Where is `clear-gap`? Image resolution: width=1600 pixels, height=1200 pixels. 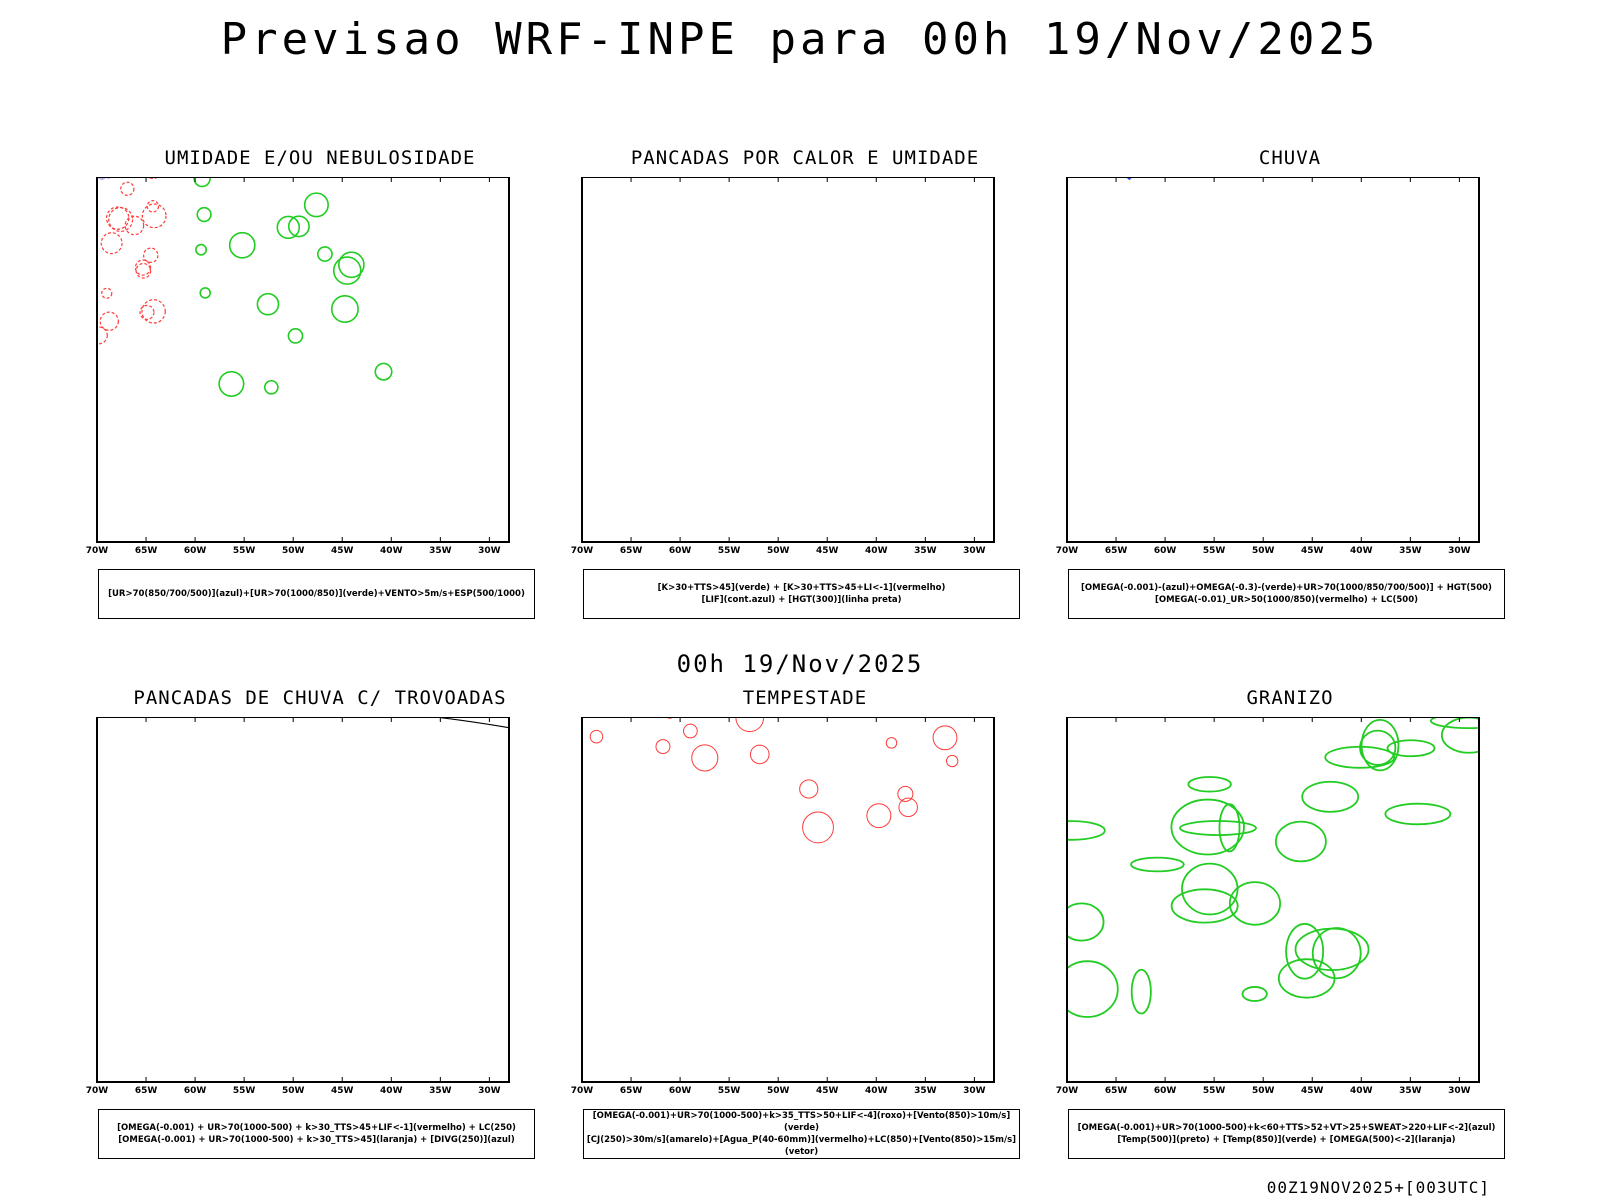
clear-gap is located at coordinates (839, 180).